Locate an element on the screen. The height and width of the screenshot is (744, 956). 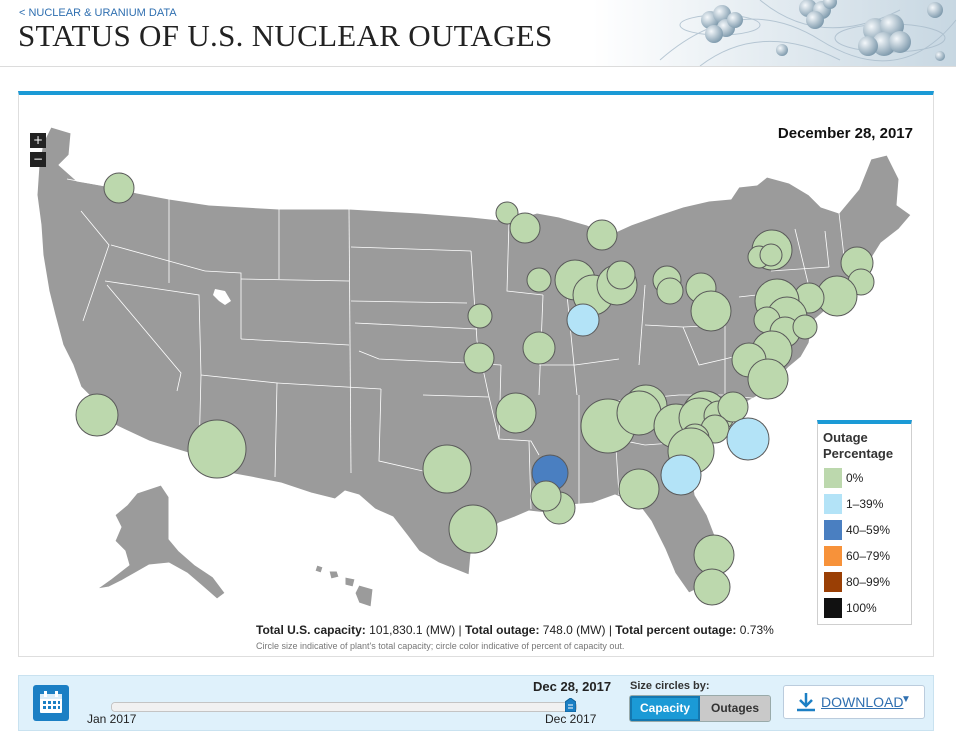
download-button: DOWNLOAD ▼ is located at coordinates (854, 702).